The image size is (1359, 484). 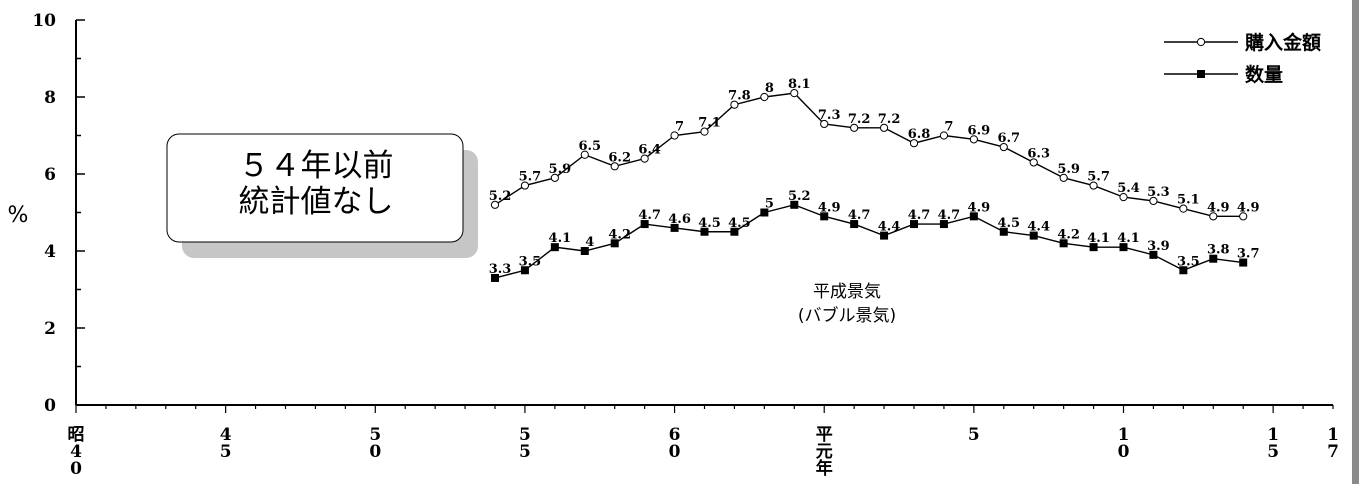 I want to click on annotation-line: 平成景気, so click(x=847, y=292).